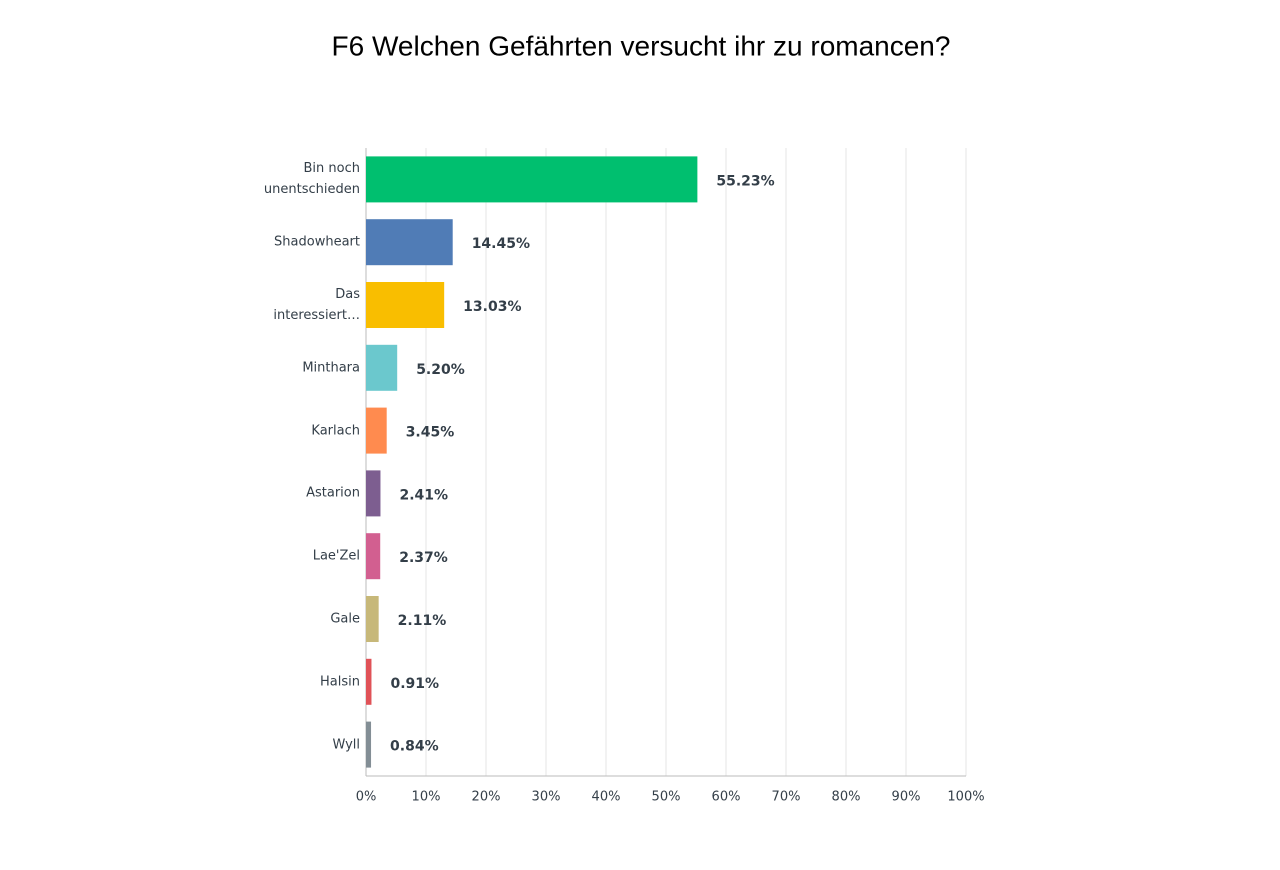  Describe the element at coordinates (440, 370) in the screenshot. I see `value-label: 5.20%` at that location.